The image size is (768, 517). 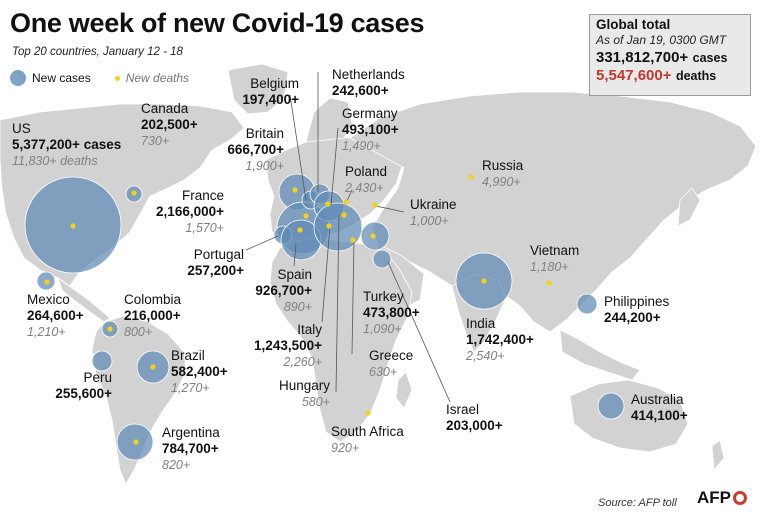 I want to click on country-cases: 473,800+, so click(x=391, y=312).